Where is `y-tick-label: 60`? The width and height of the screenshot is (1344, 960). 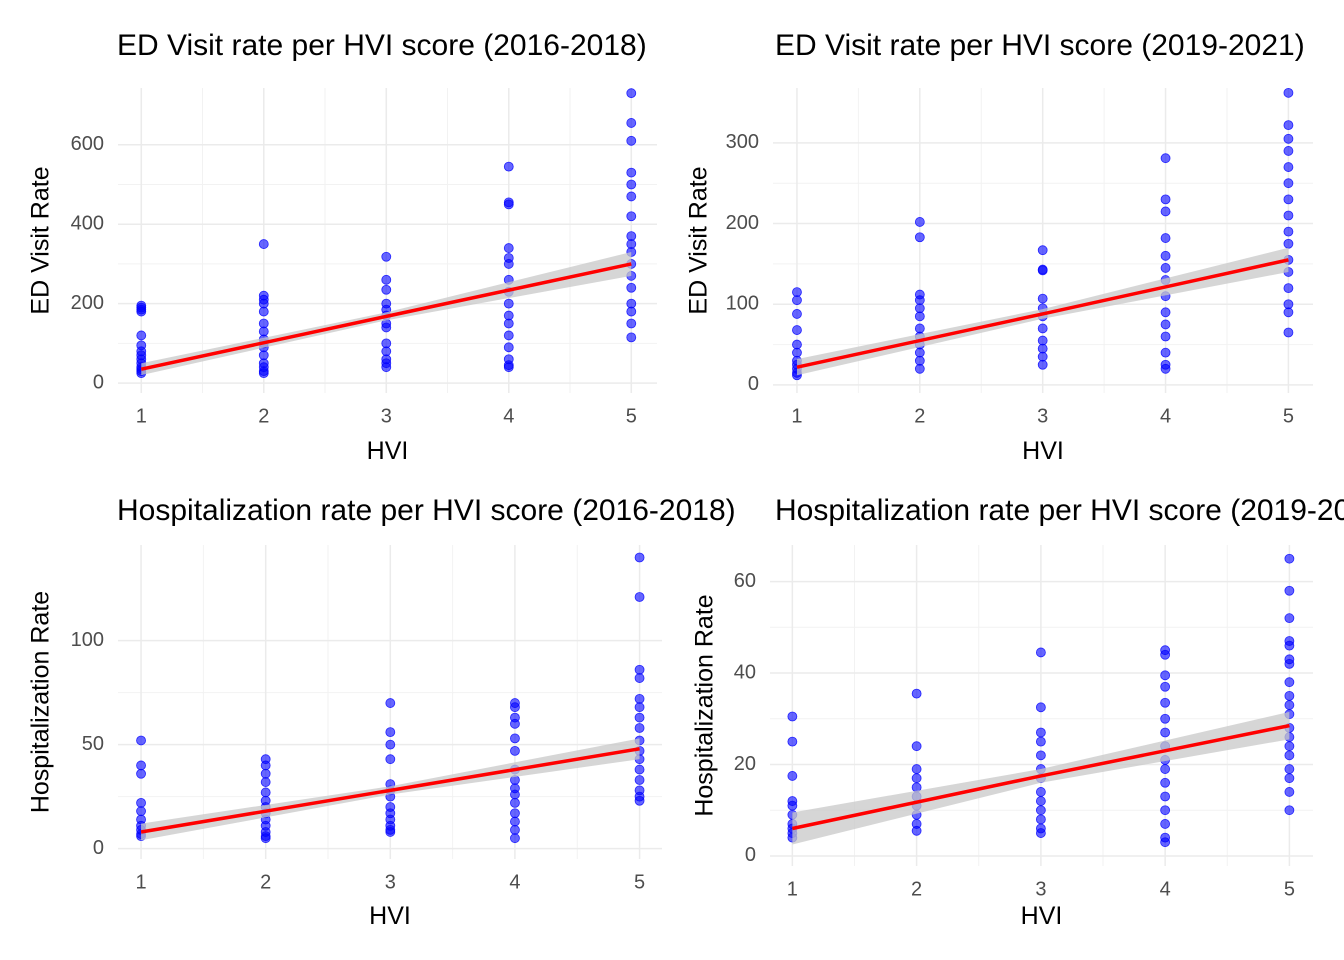
y-tick-label: 60 is located at coordinates (745, 581).